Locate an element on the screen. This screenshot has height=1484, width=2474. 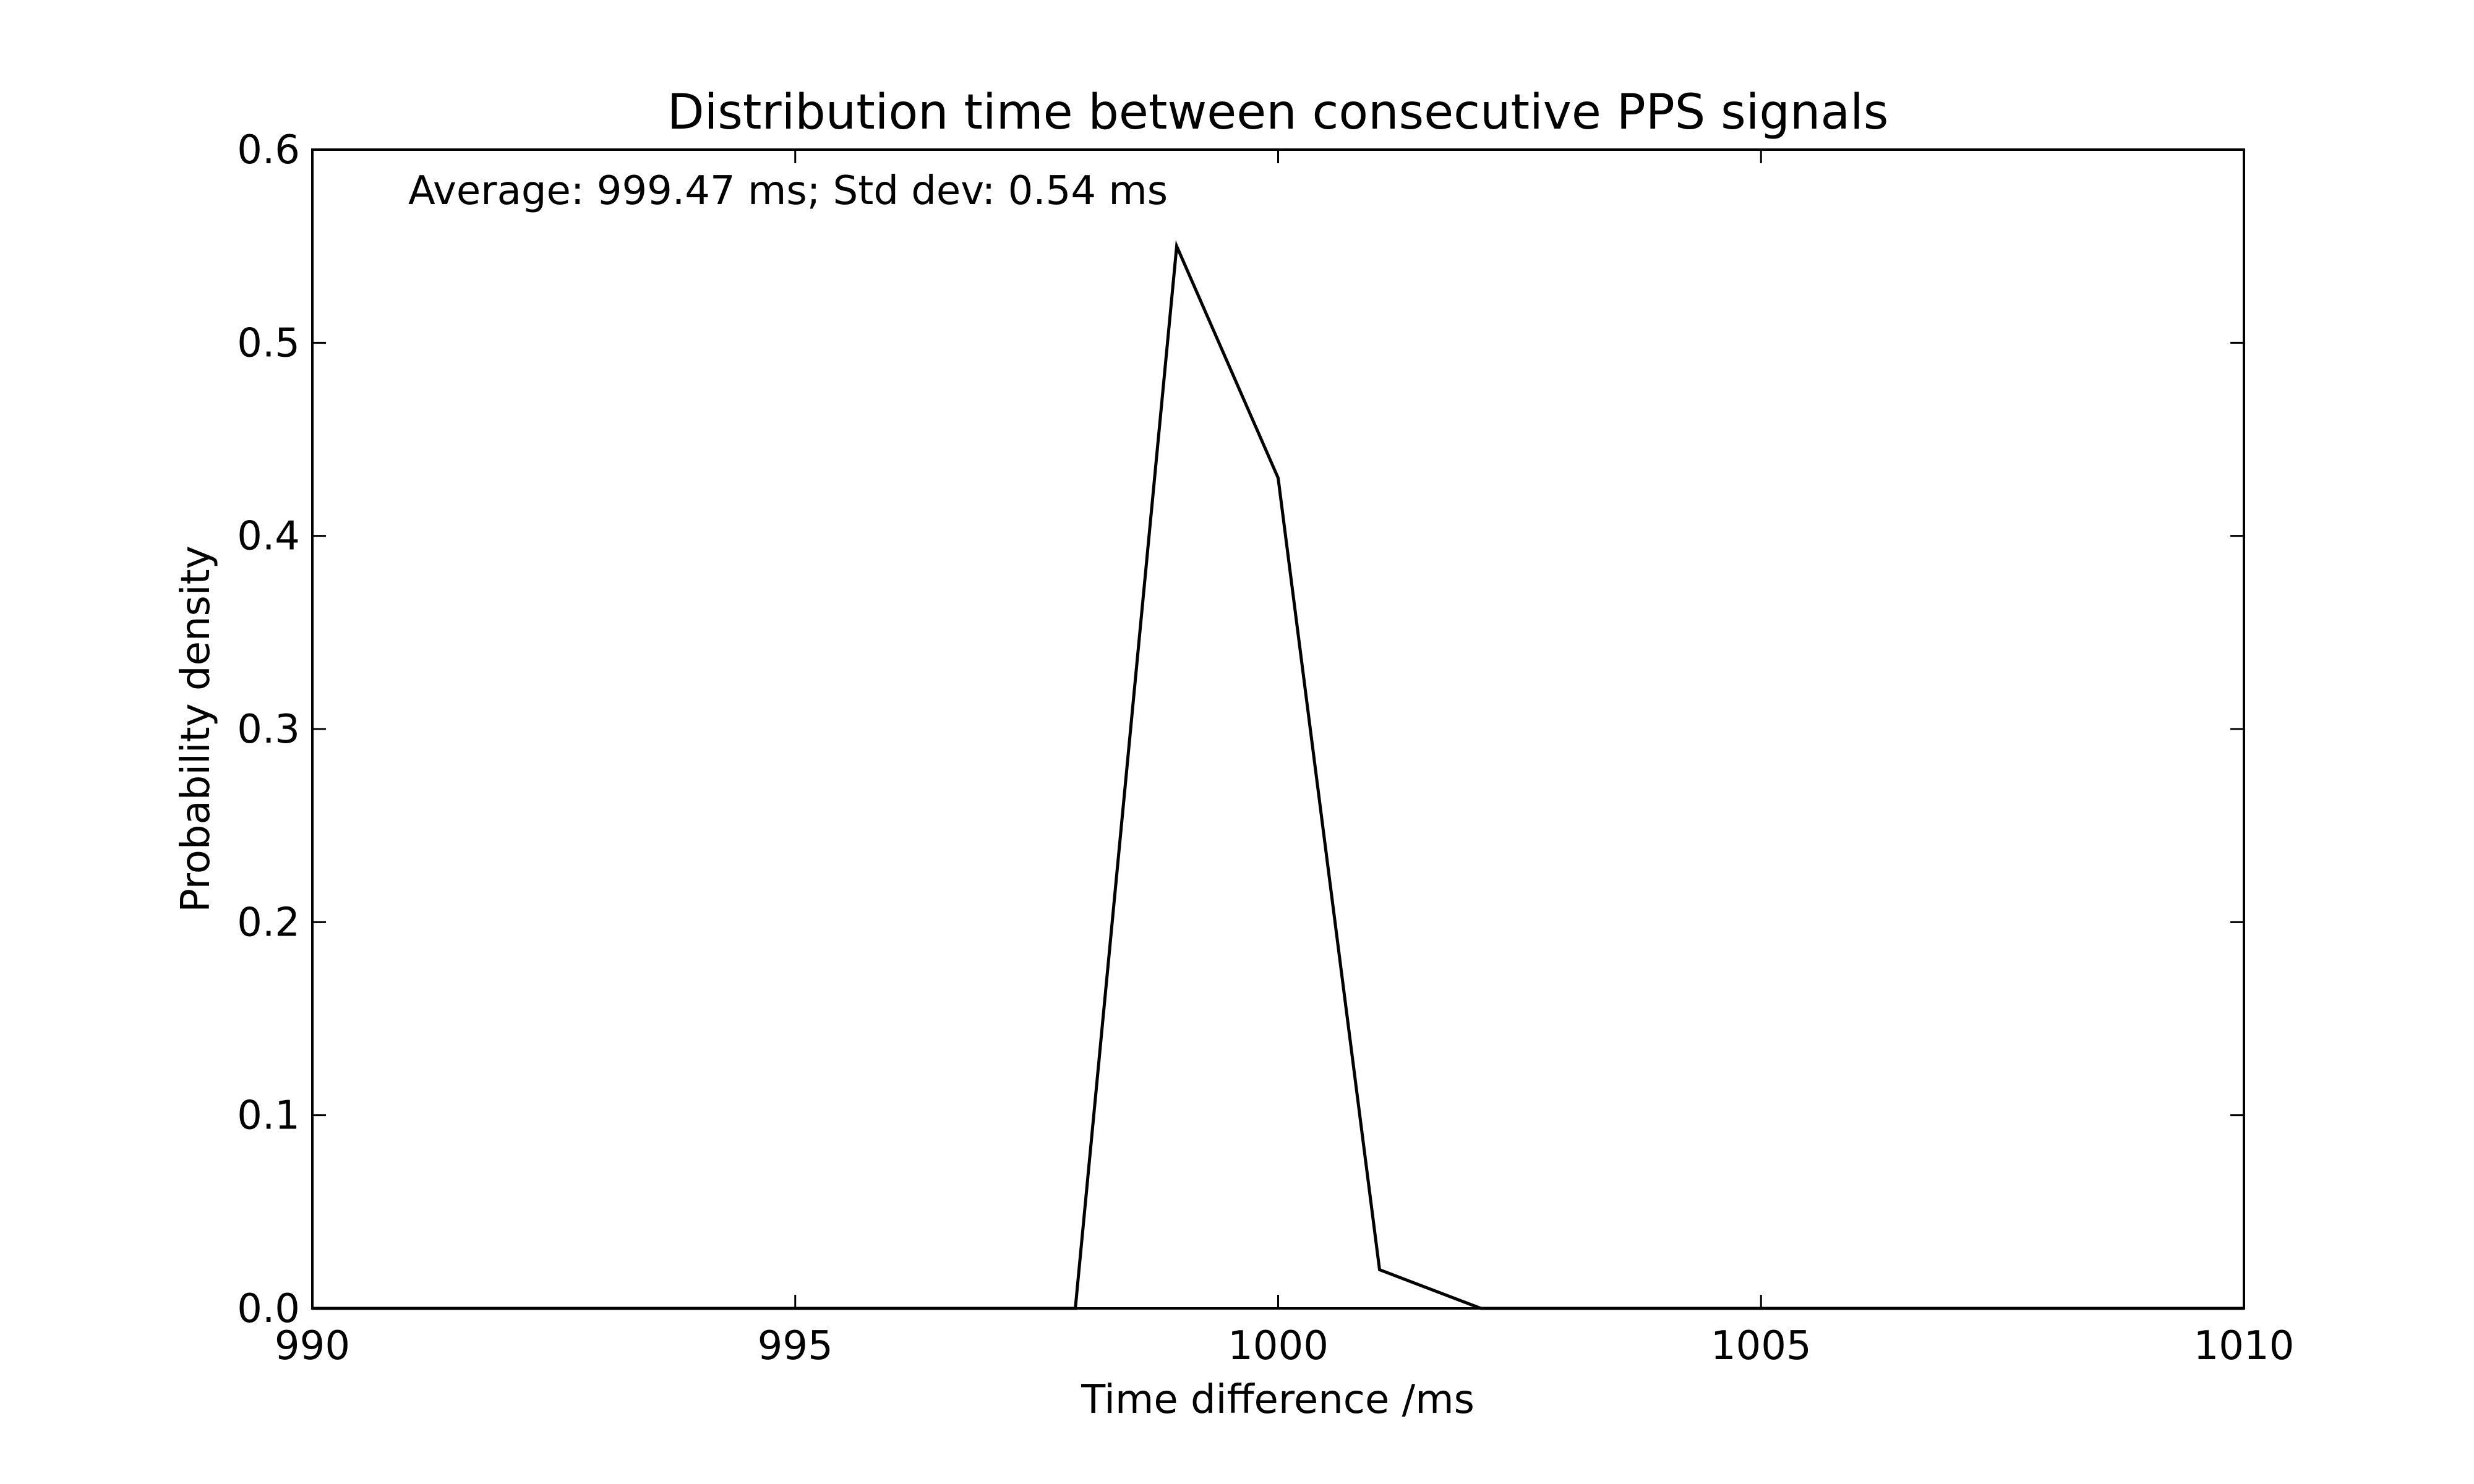
y-tick-label: 0.6 is located at coordinates (268, 150).